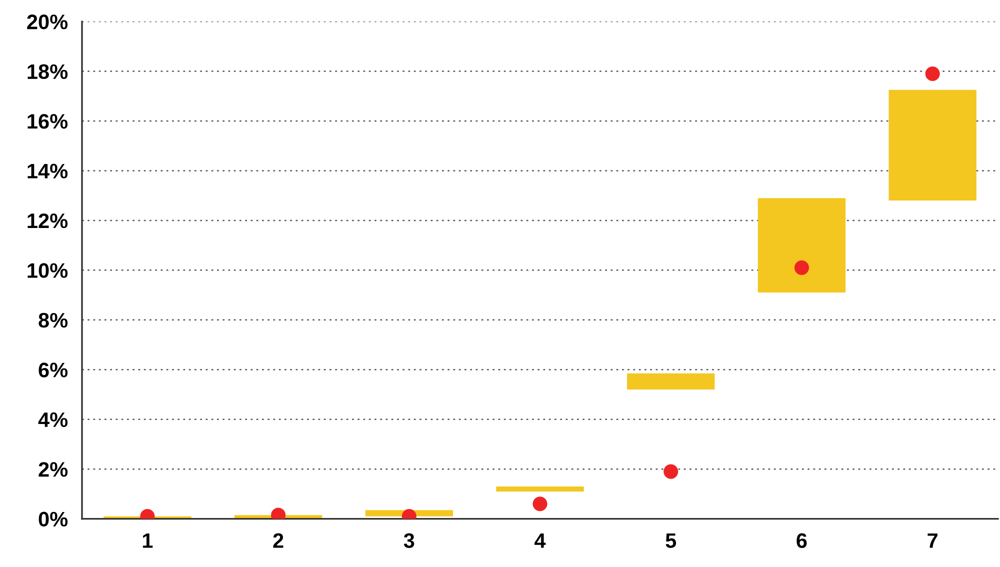  Describe the element at coordinates (48, 121) in the screenshot. I see `y-tick-label: 16%` at that location.